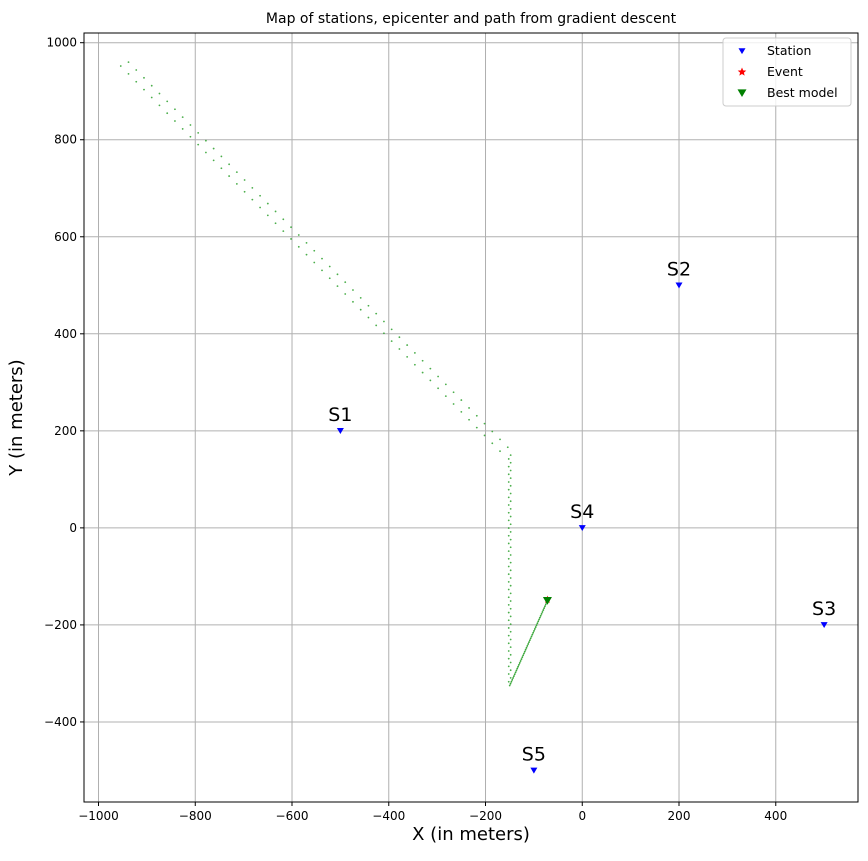 Image resolution: width=868 pixels, height=861 pixels. I want to click on x-tick-label: −1000, so click(98, 816).